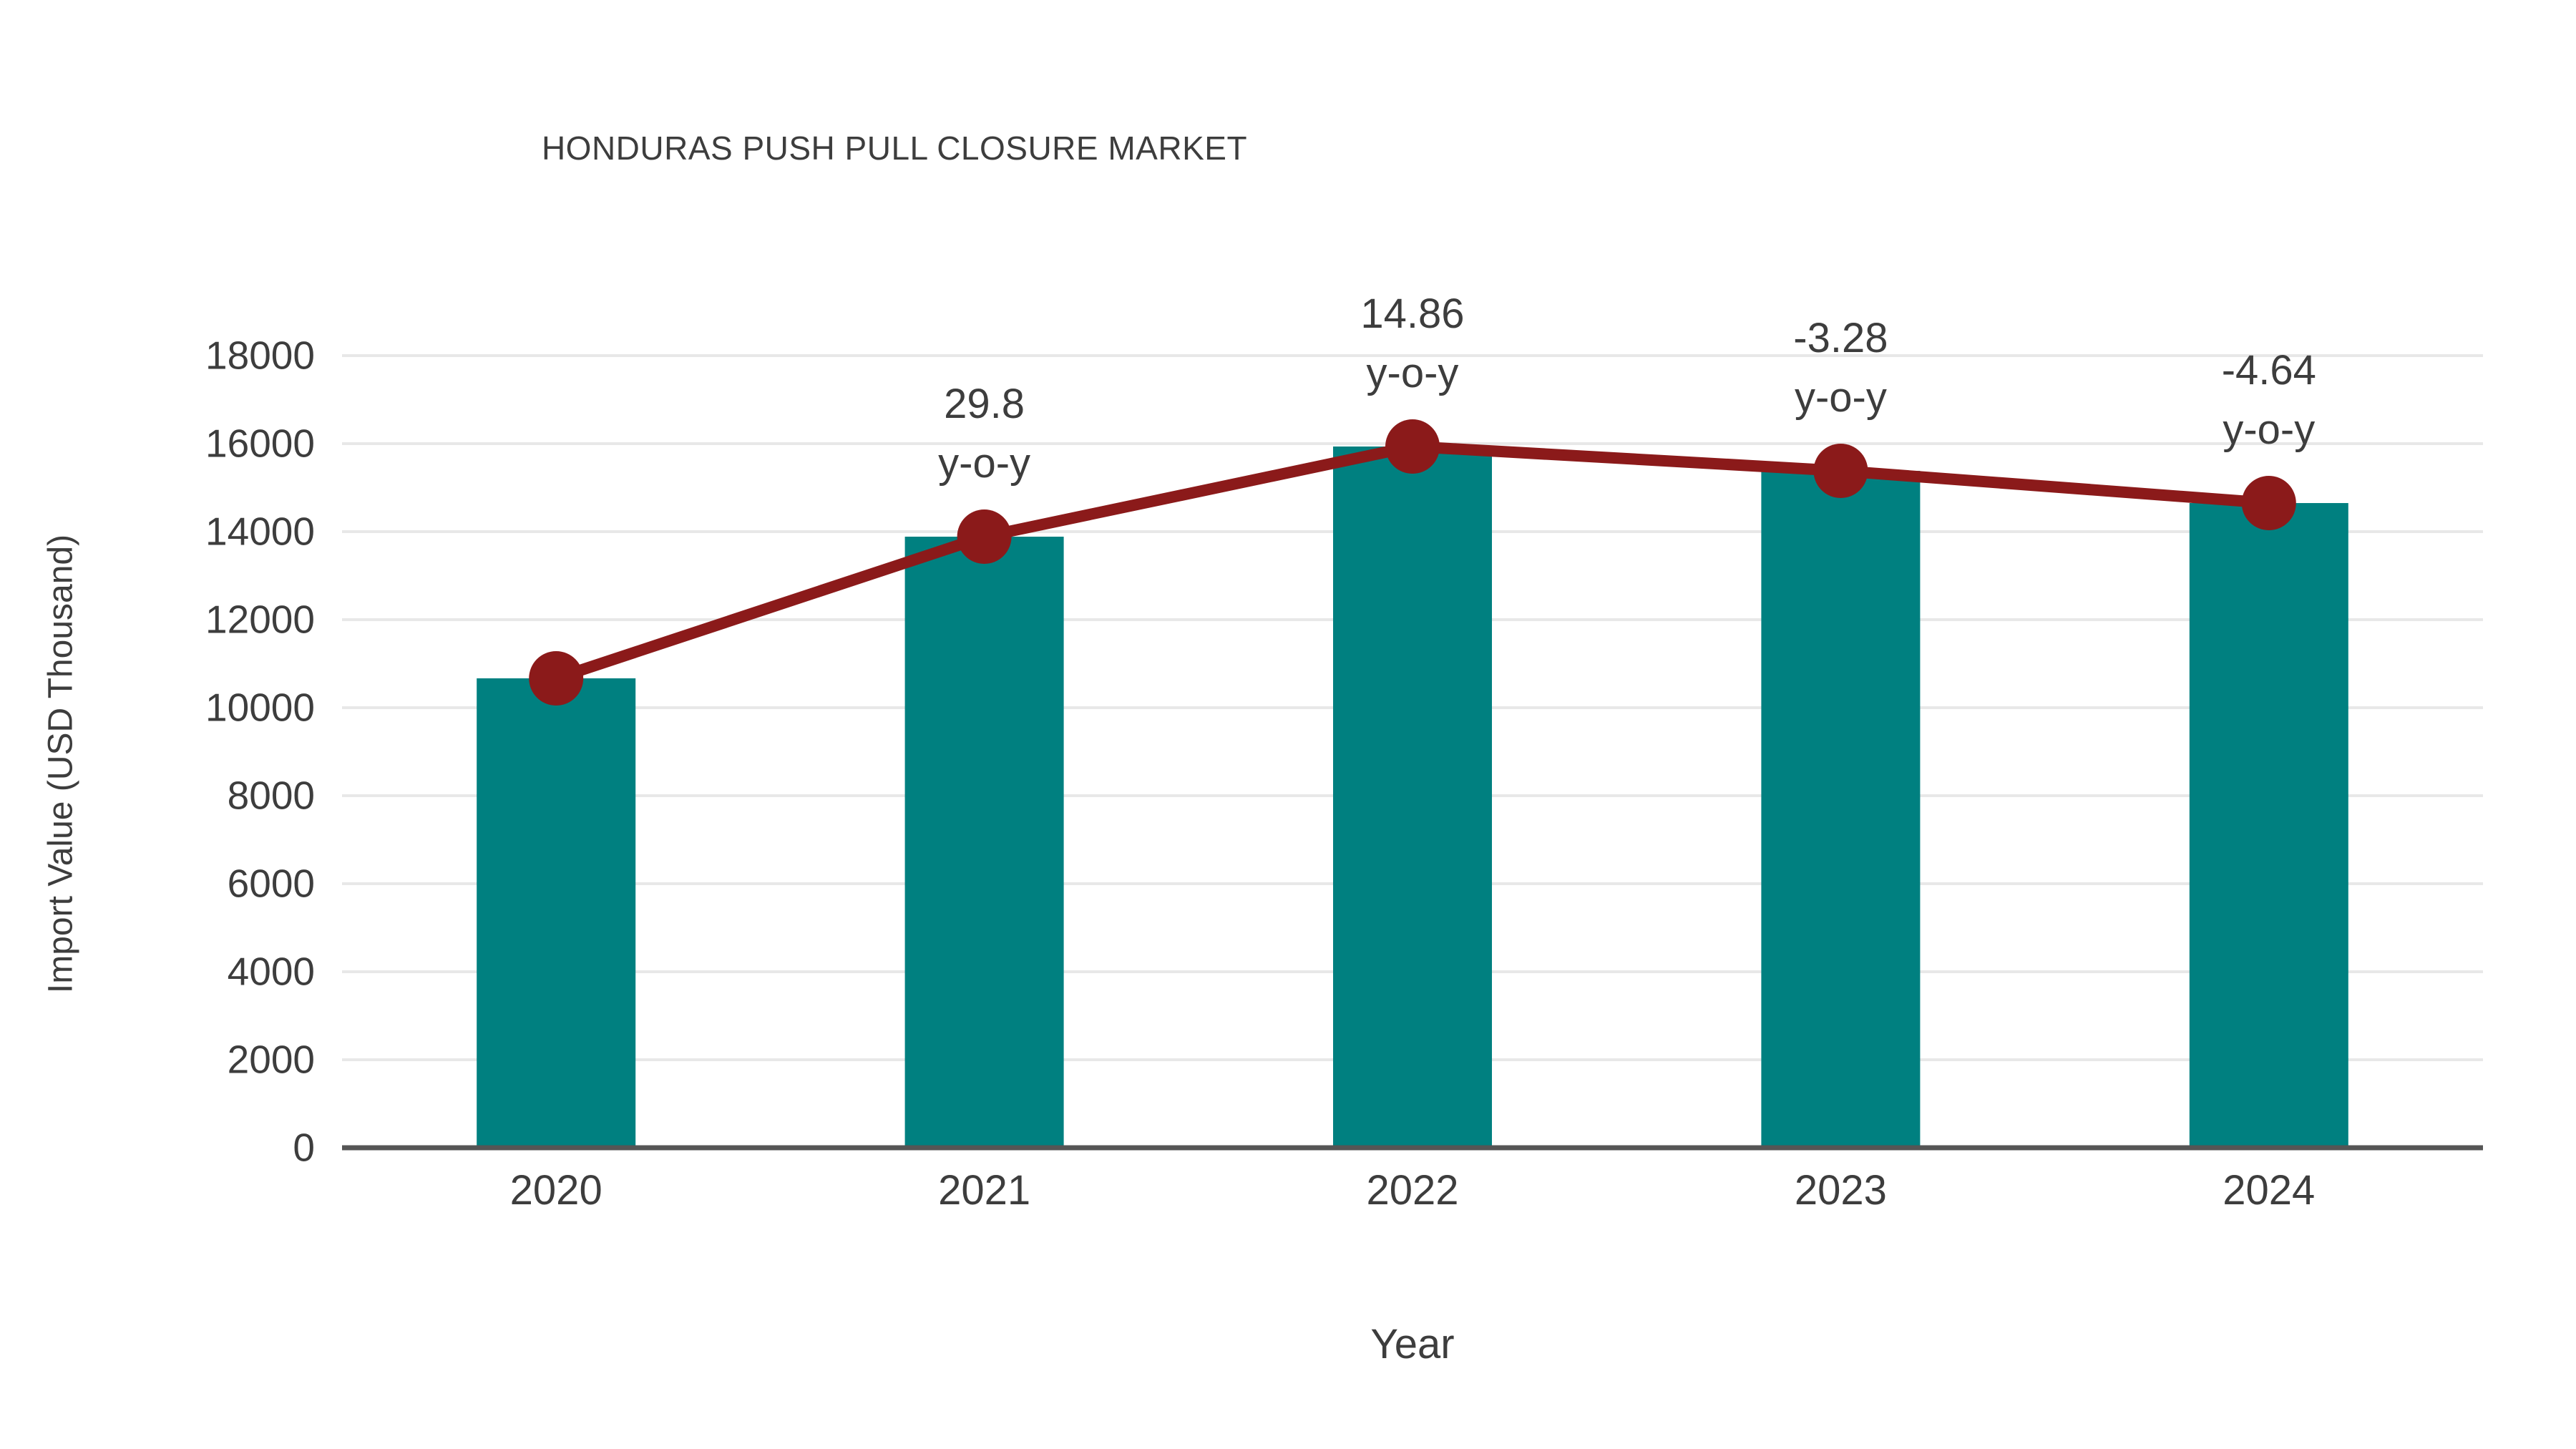  Describe the element at coordinates (2268, 400) in the screenshot. I see `yoy-annotation: -4.64 y-o-y` at that location.